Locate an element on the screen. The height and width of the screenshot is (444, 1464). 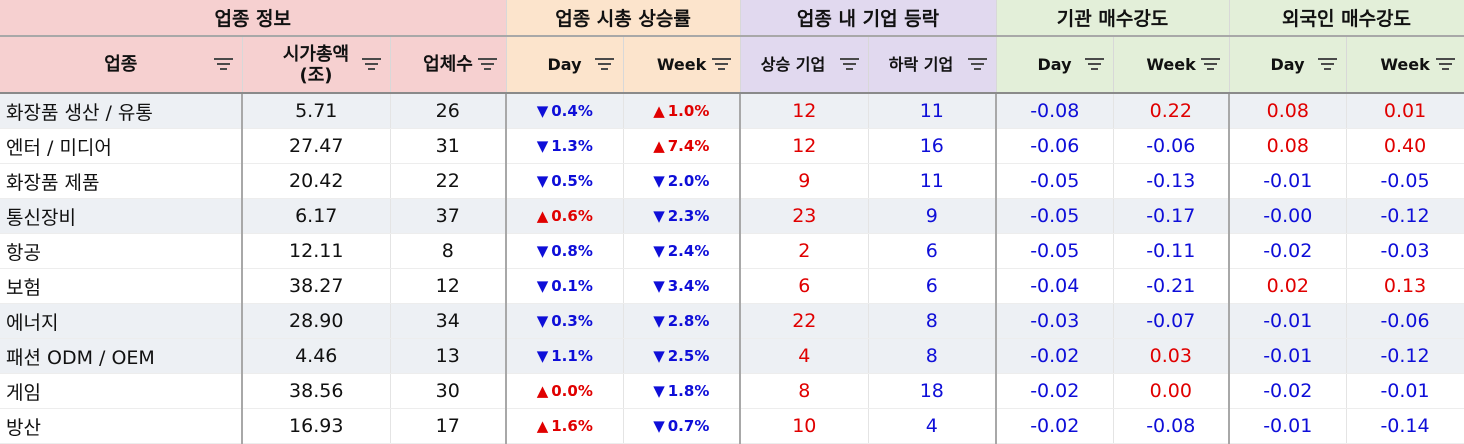
col-header-company-count: 업체수 is located at coordinates (448, 65).